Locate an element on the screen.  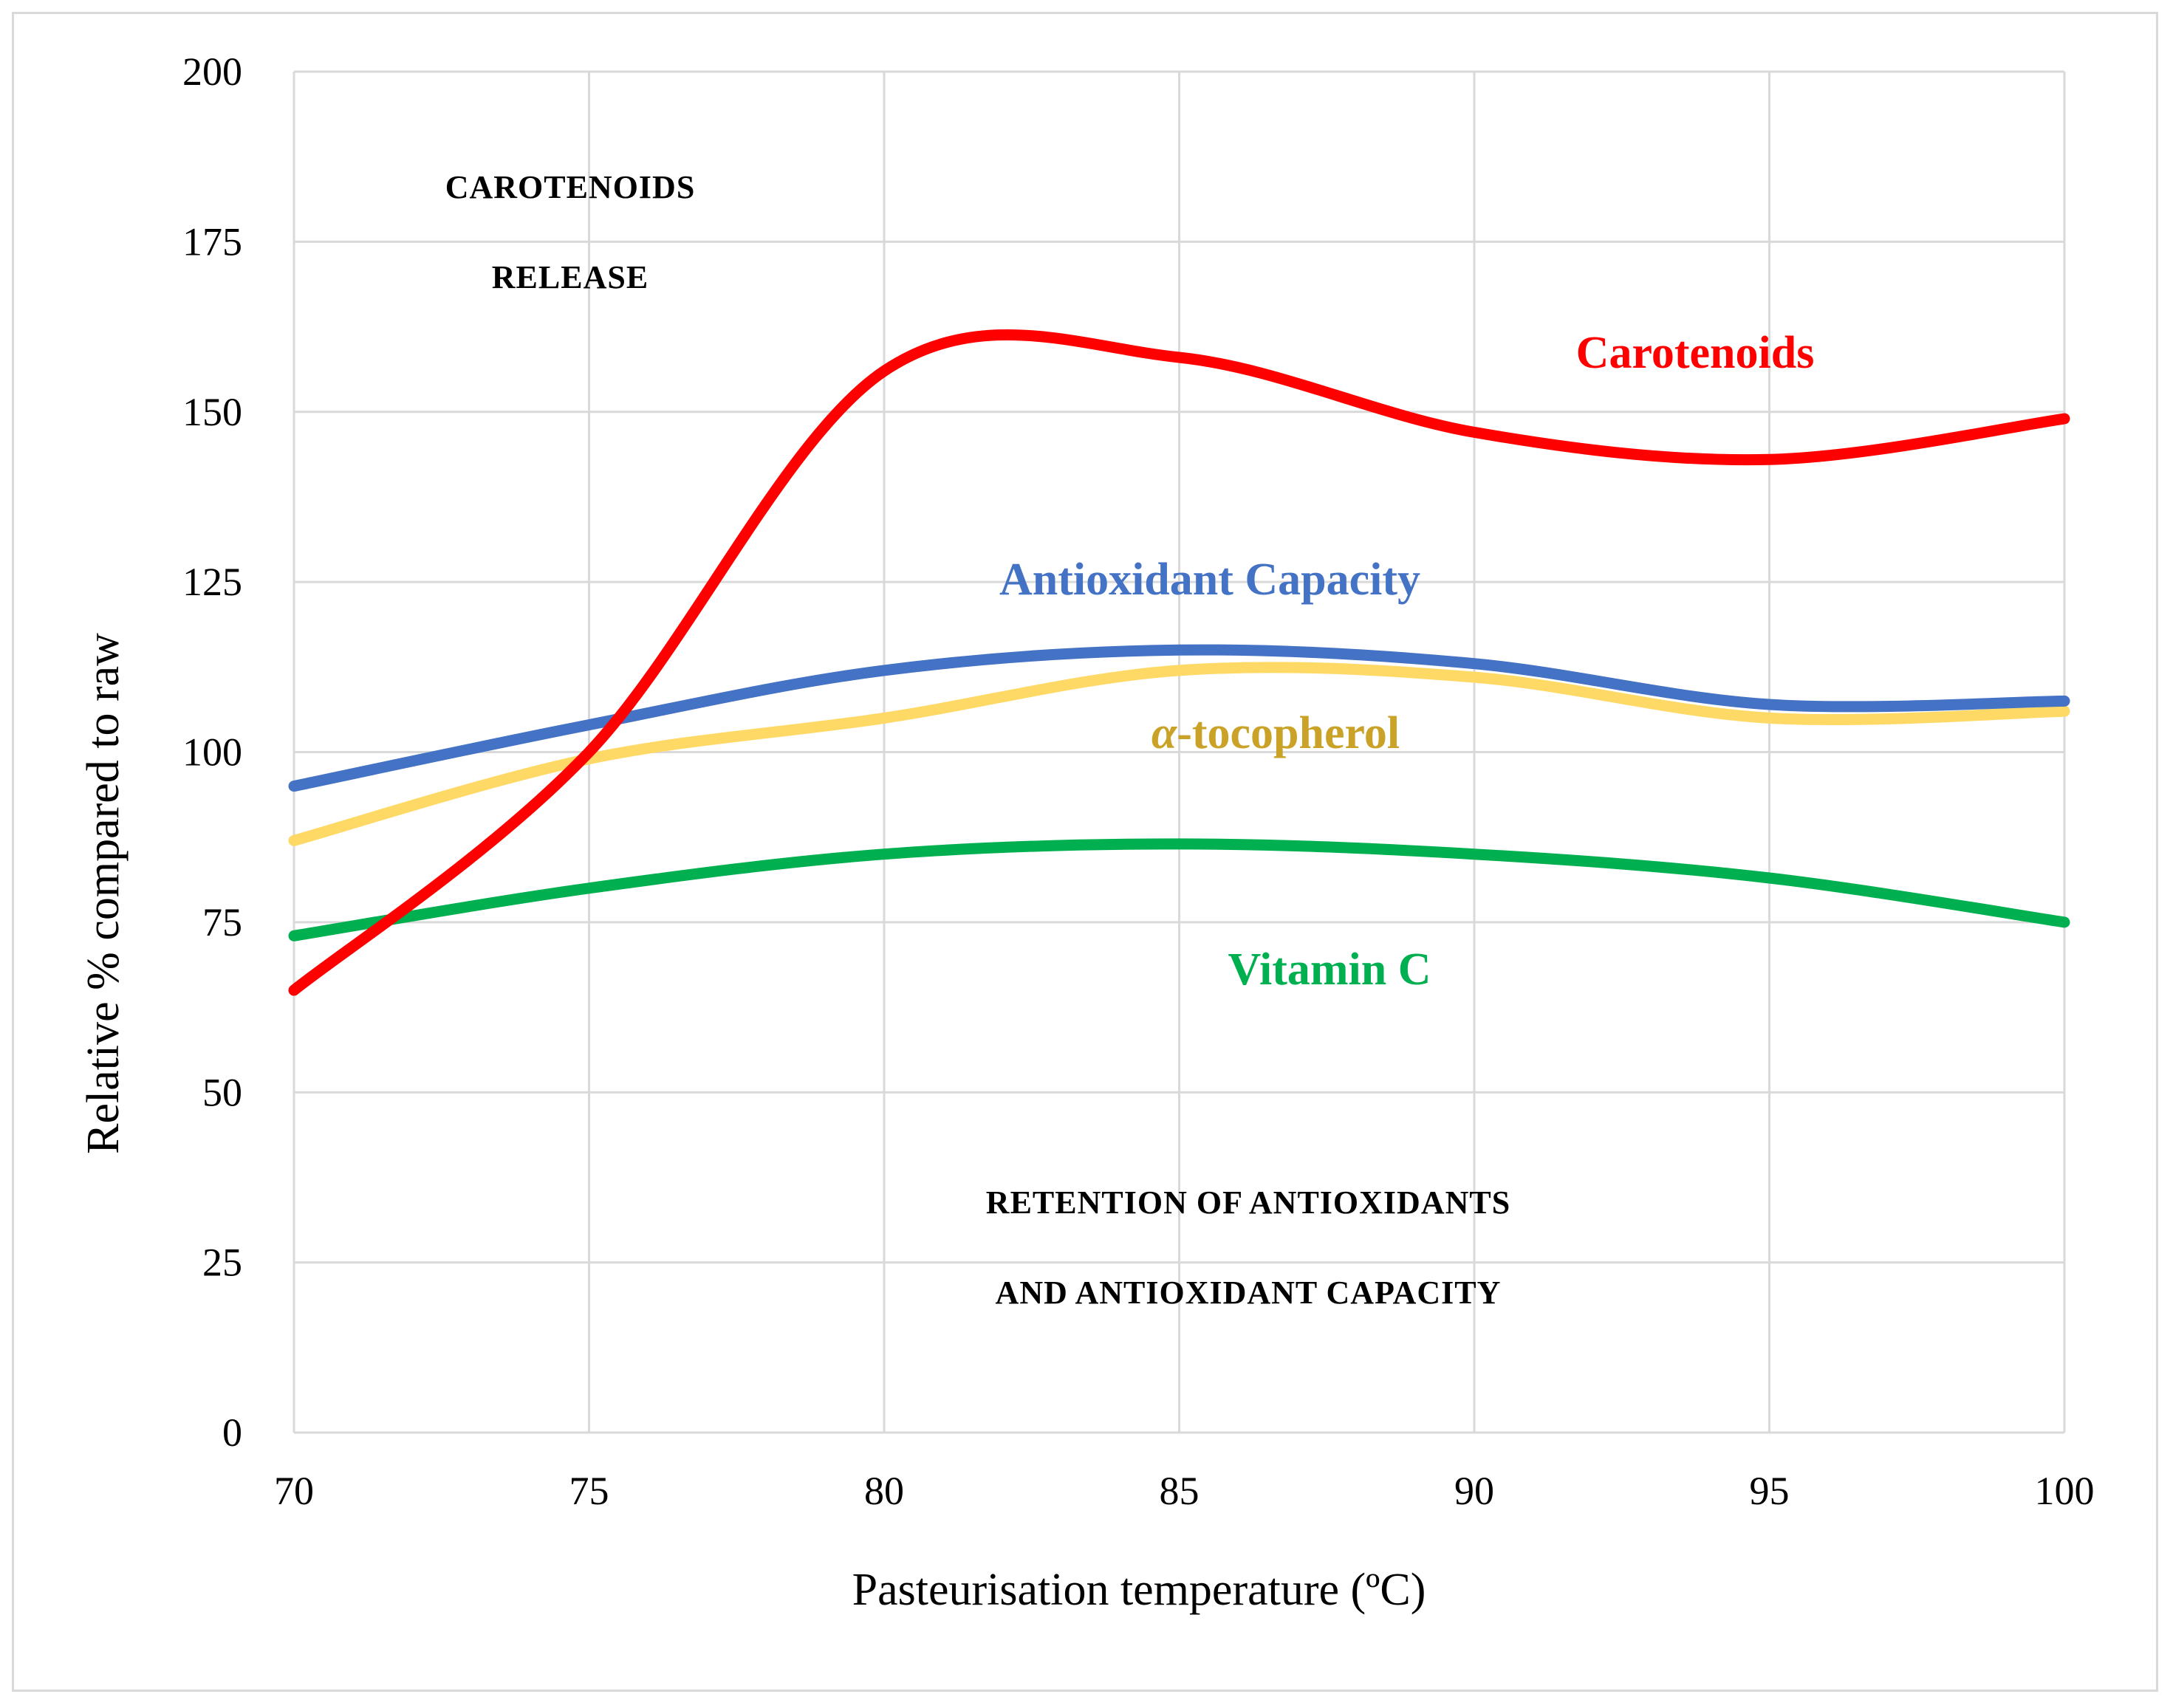
x-axis-ticks: 70 75 80 85 90 95 100 is located at coordinates (1184, 1491).